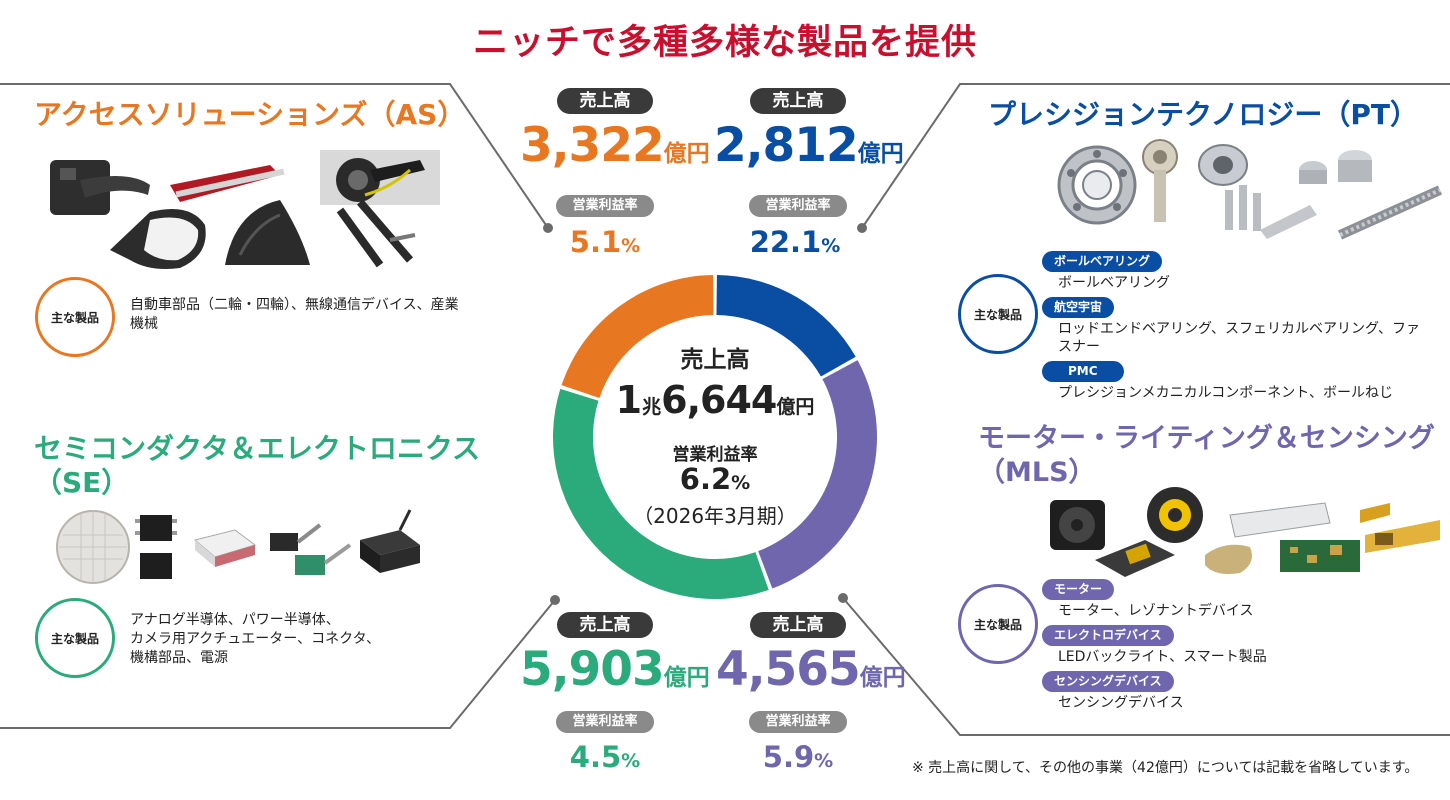 This screenshot has width=1450, height=800. What do you see at coordinates (1077, 525) in the screenshot?
I see `fan-motor-image` at bounding box center [1077, 525].